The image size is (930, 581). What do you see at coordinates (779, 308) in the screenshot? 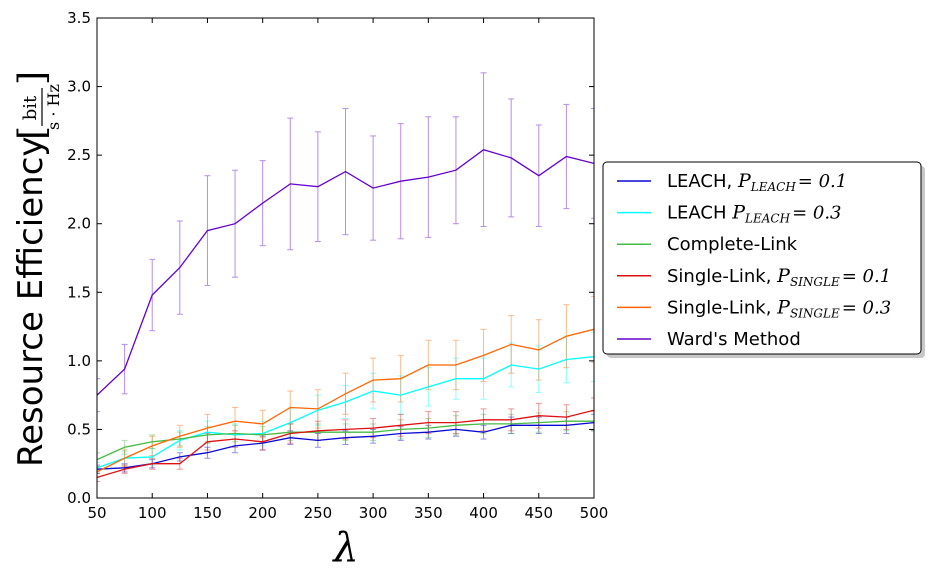
I see `legend-entry-label: Single-Link, PSINGLE = 0.3` at bounding box center [779, 308].